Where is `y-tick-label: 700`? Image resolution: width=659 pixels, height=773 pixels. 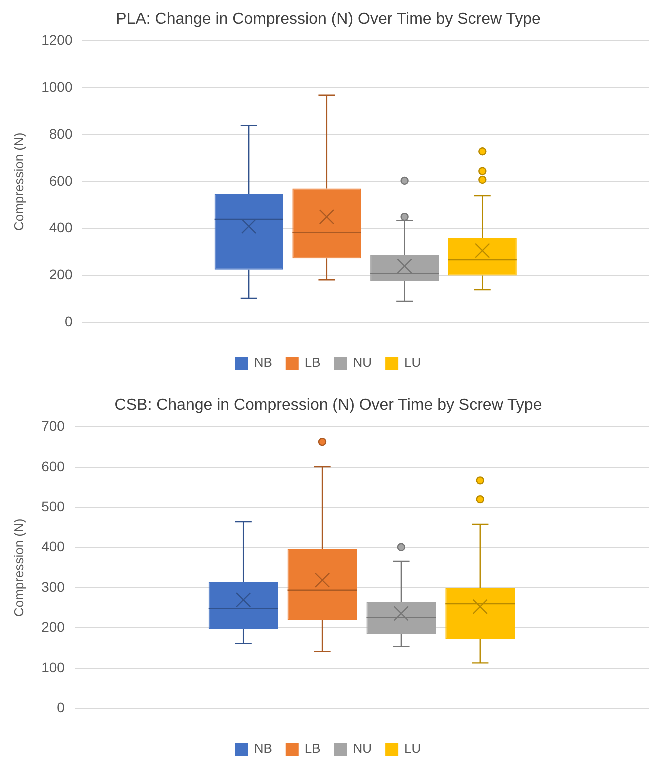 y-tick-label: 700 is located at coordinates (54, 426).